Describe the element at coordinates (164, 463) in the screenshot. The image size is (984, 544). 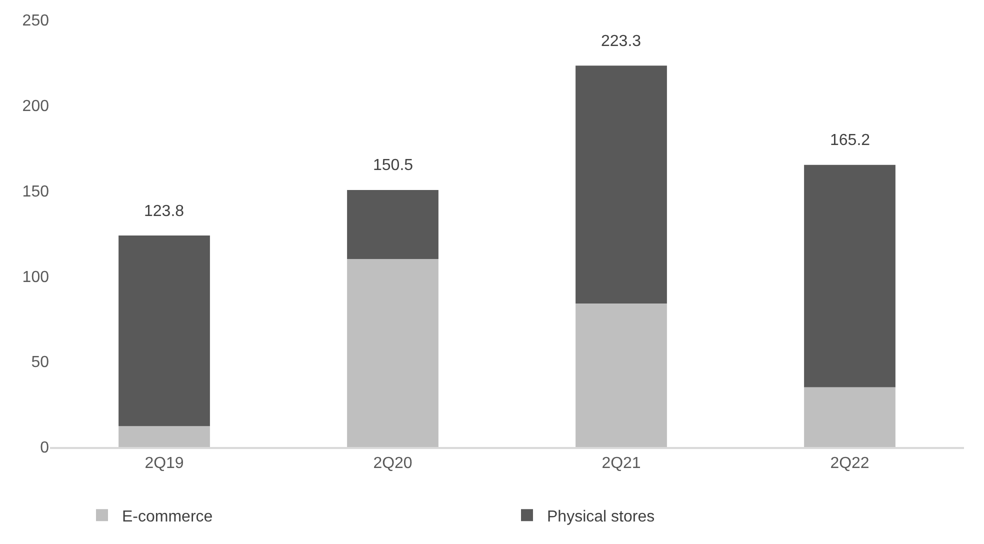
I see `x-tick-label: 2Q19` at that location.